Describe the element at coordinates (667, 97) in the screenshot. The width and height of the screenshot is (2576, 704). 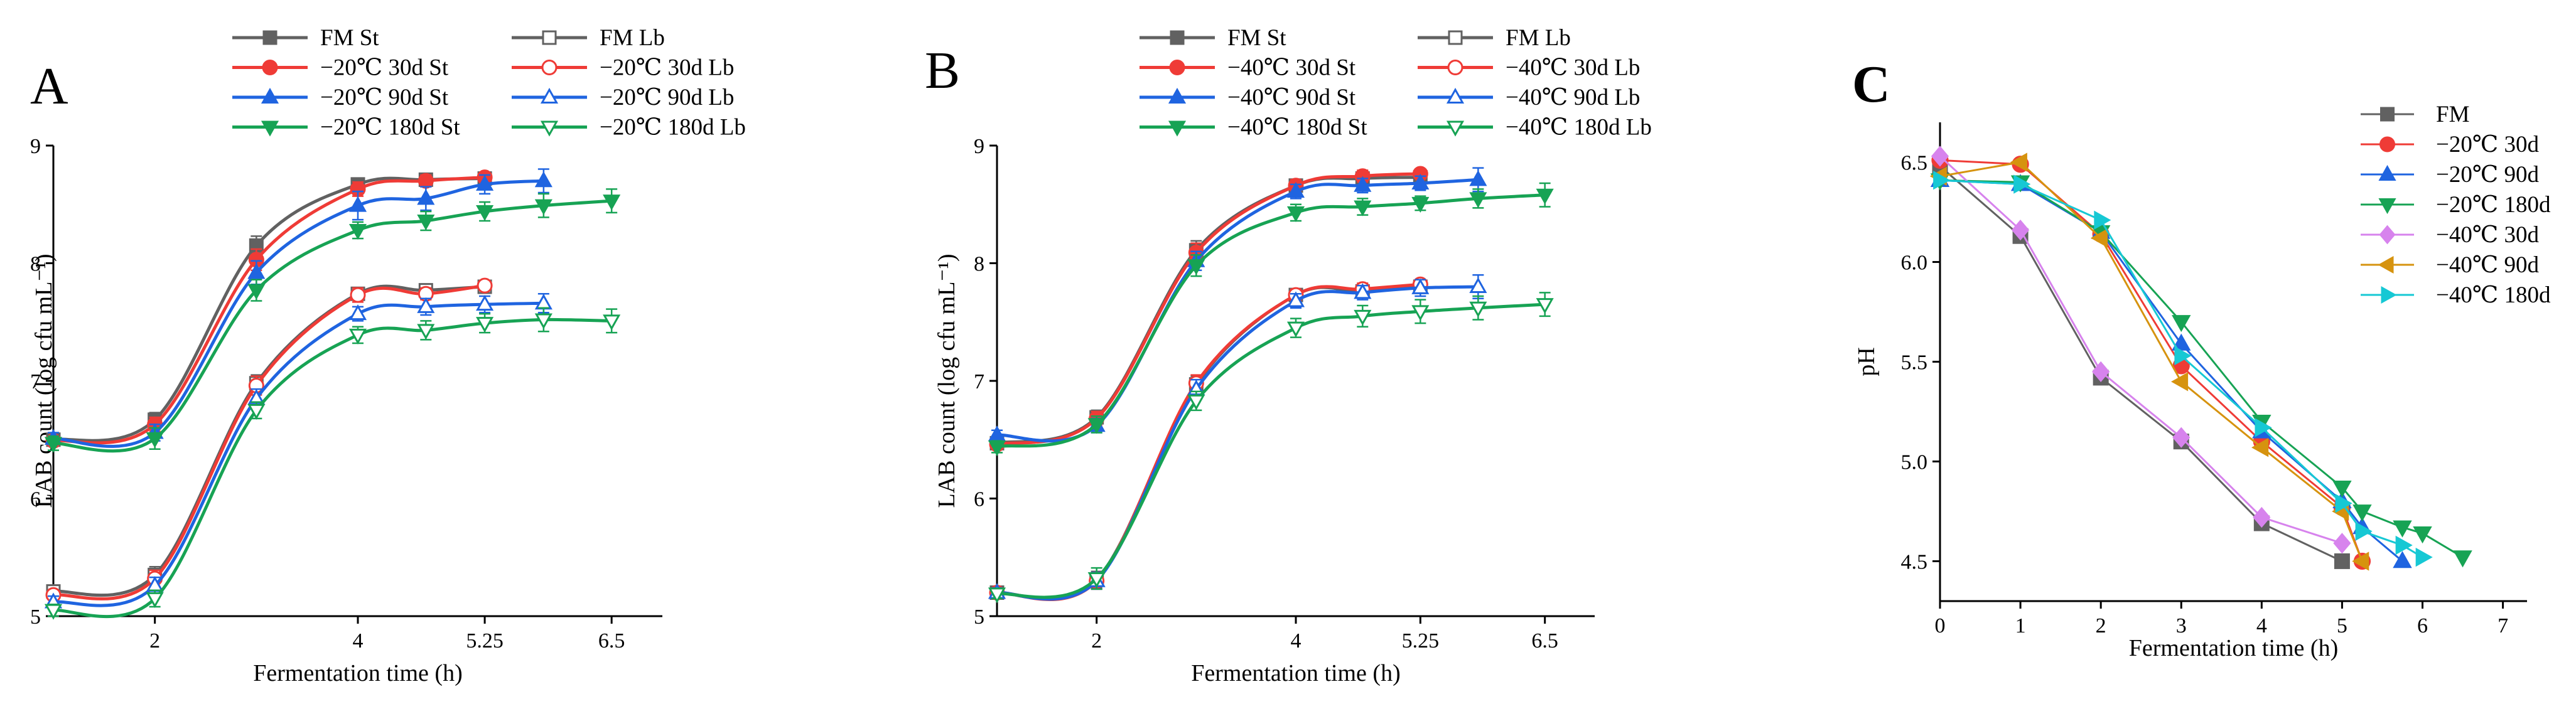
I see `legend-label: −20℃ 90d Lb` at that location.